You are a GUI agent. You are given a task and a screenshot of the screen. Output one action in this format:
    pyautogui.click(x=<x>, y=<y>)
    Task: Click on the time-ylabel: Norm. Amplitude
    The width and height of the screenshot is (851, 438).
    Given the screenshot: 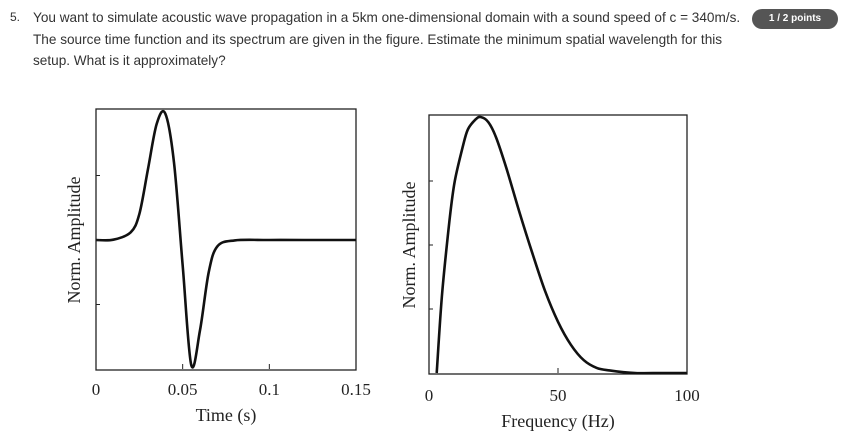 What is the action you would take?
    pyautogui.click(x=74, y=239)
    